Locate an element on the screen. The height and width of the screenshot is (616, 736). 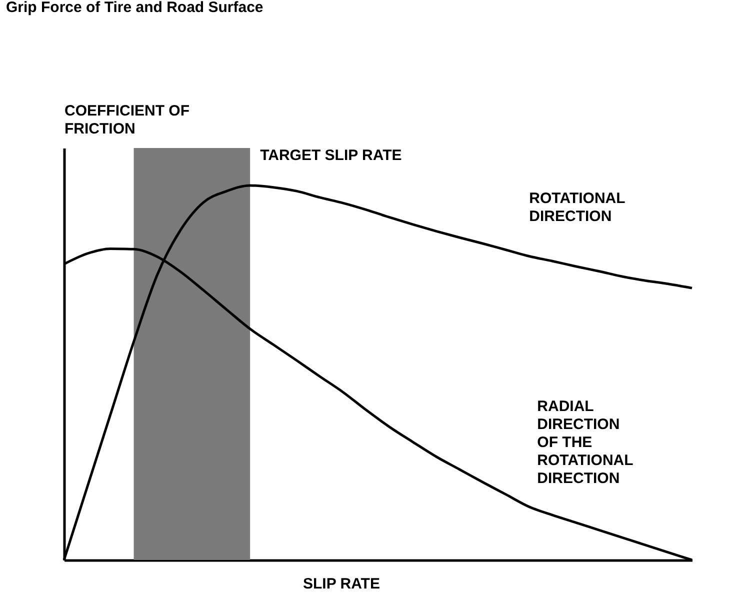
text: TARGET SLIP RATE is located at coordinates (331, 155).